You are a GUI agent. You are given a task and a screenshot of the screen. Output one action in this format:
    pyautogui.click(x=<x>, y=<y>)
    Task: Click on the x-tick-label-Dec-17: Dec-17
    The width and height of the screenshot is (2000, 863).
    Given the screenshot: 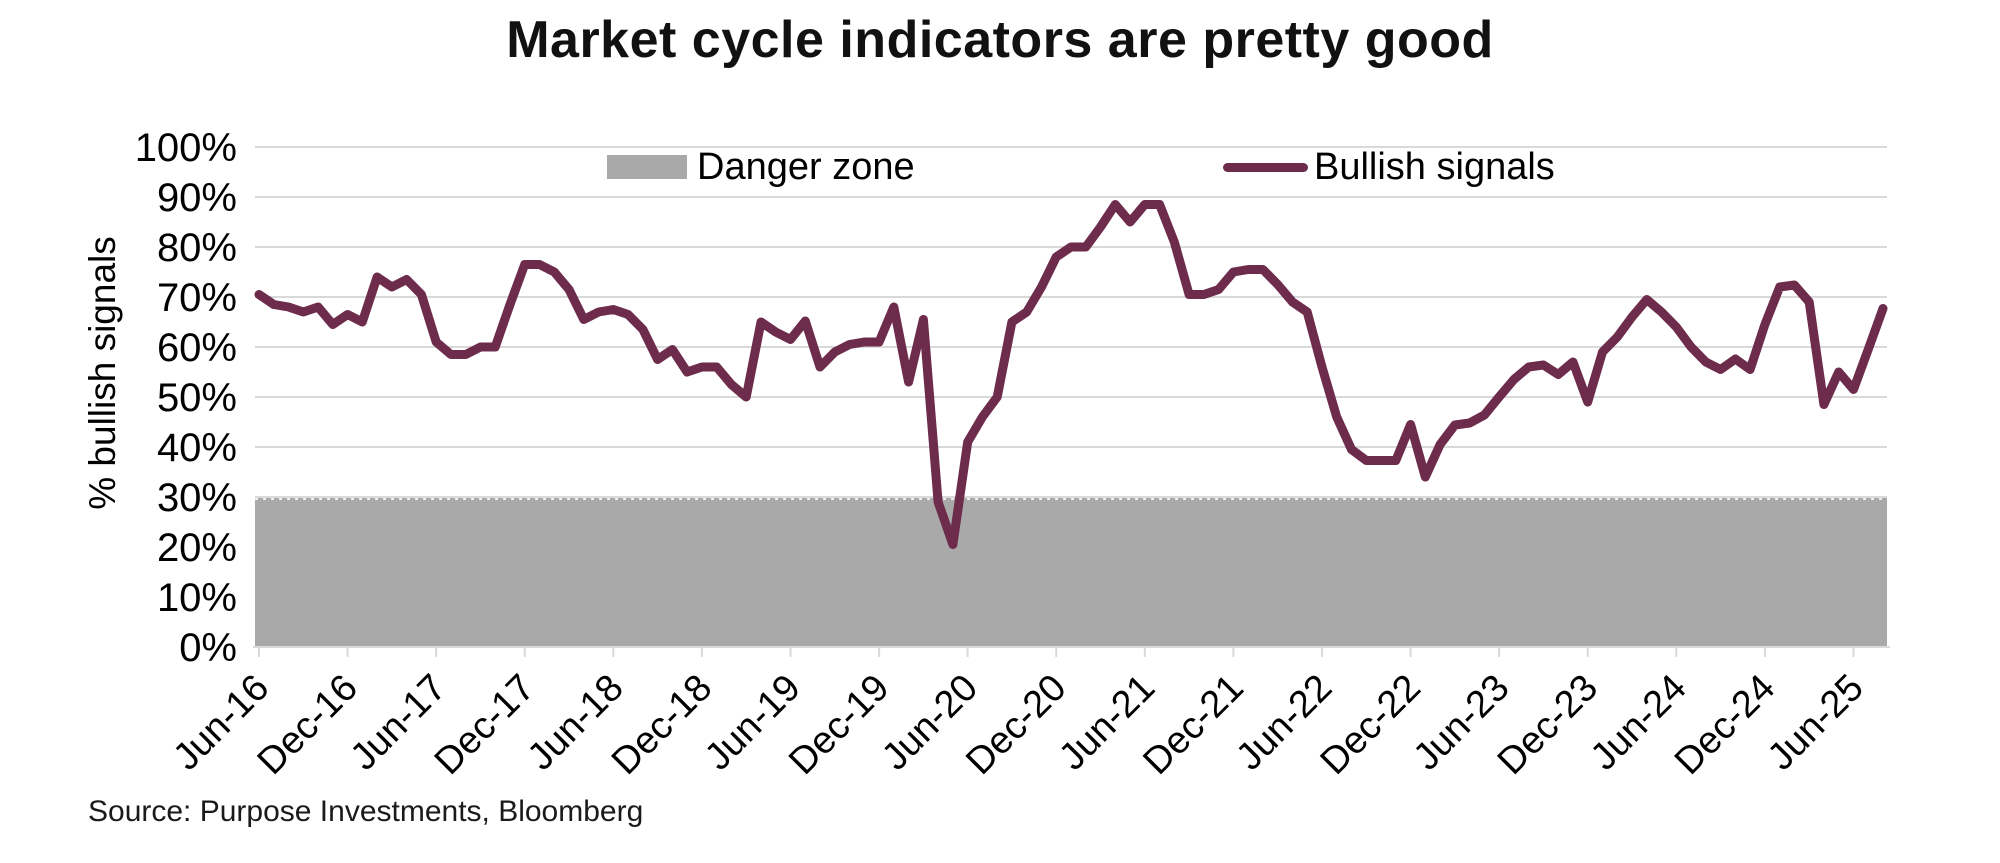 What is the action you would take?
    pyautogui.click(x=485, y=725)
    